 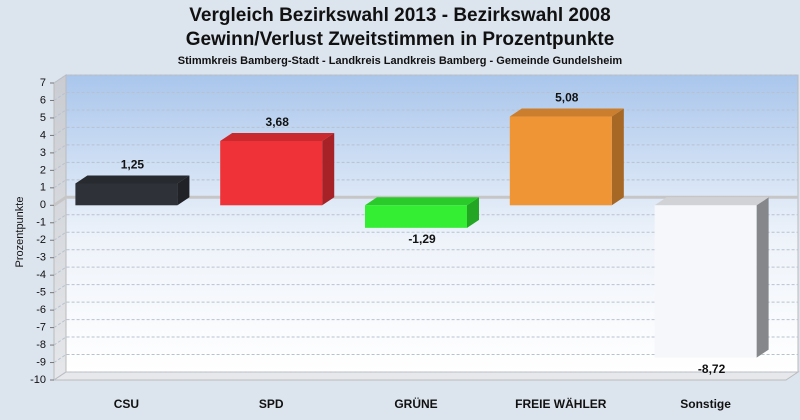 I want to click on y-tick-label: 3, so click(x=43, y=153).